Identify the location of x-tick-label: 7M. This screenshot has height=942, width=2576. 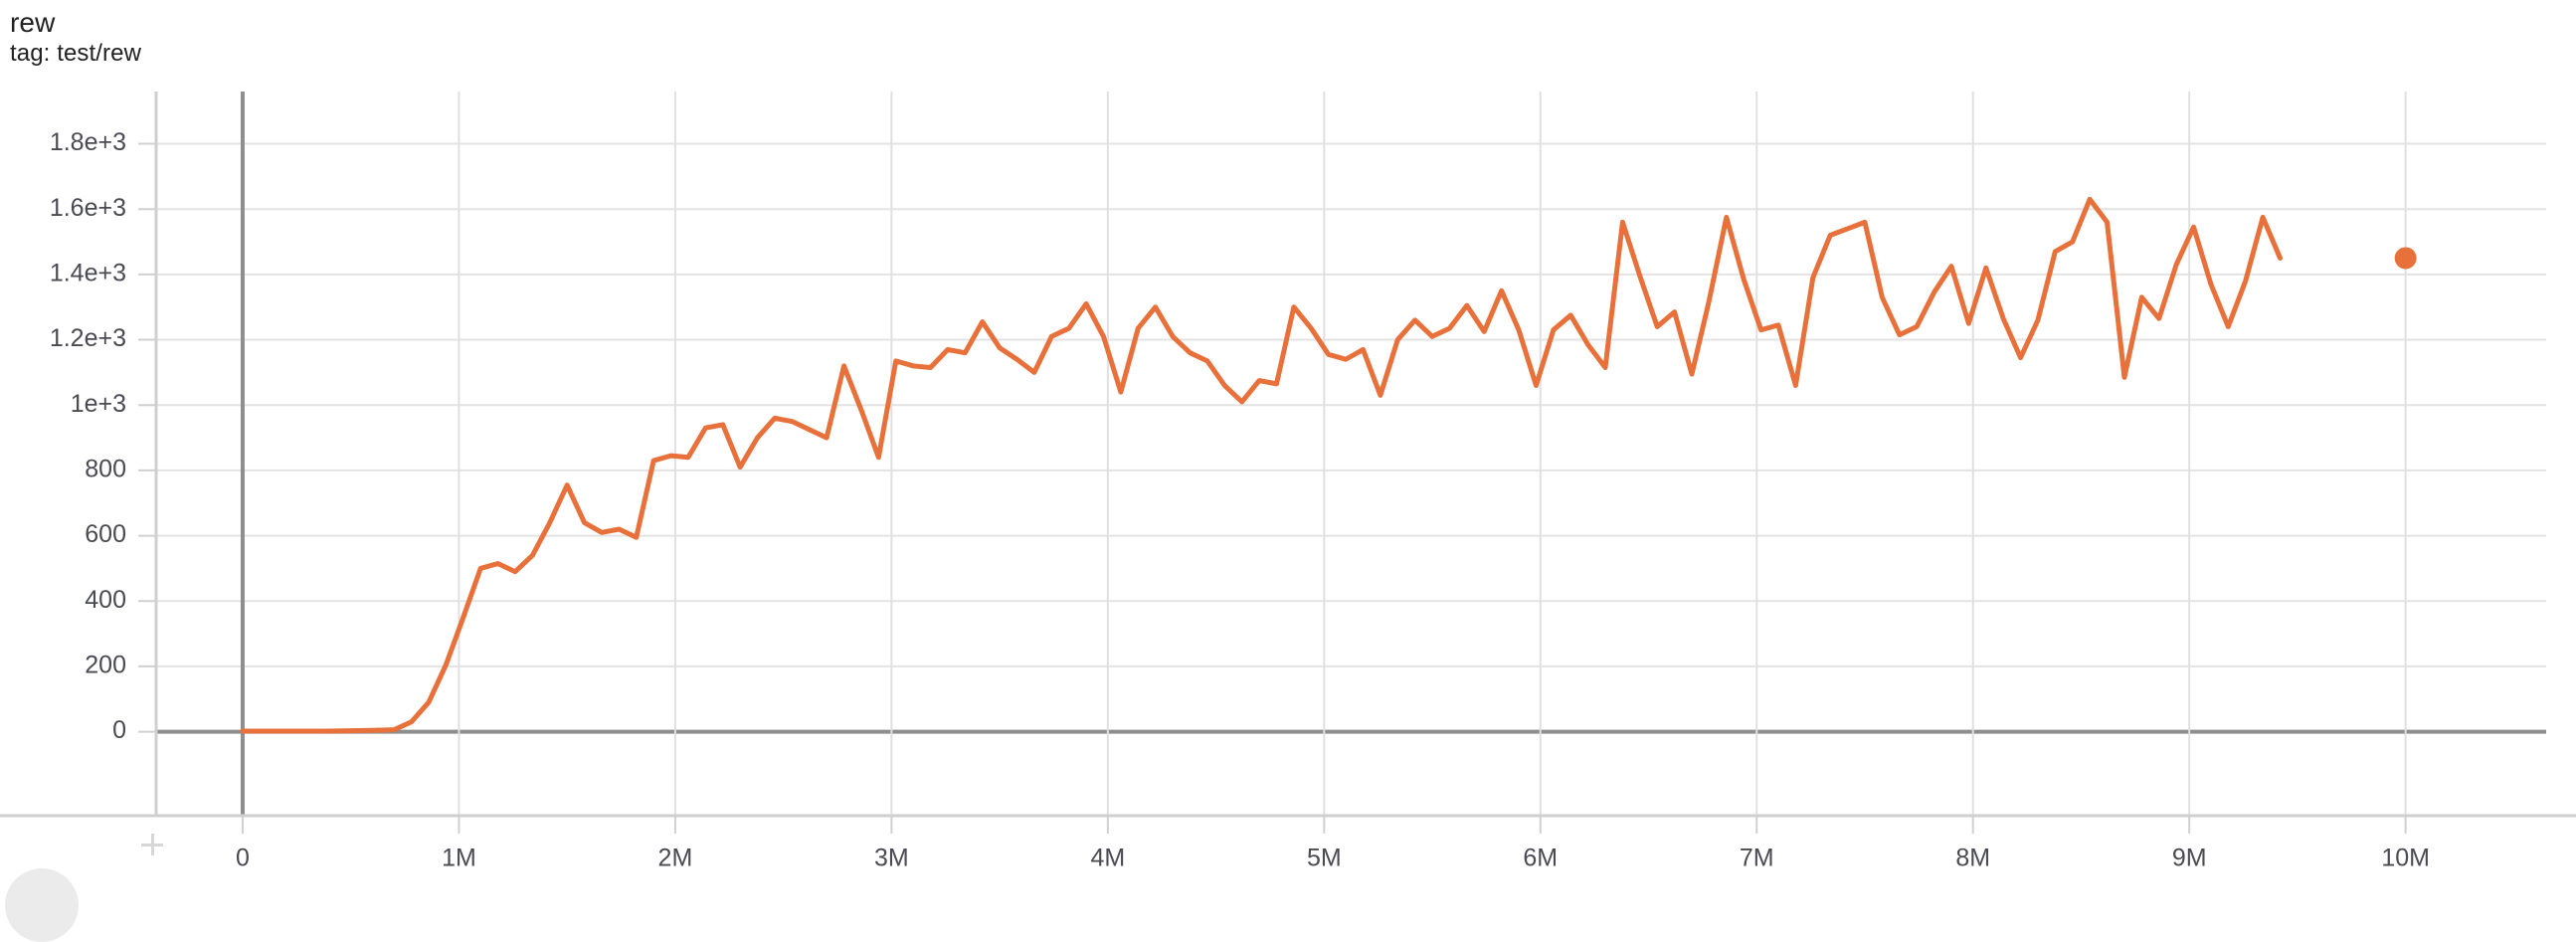
(1757, 859).